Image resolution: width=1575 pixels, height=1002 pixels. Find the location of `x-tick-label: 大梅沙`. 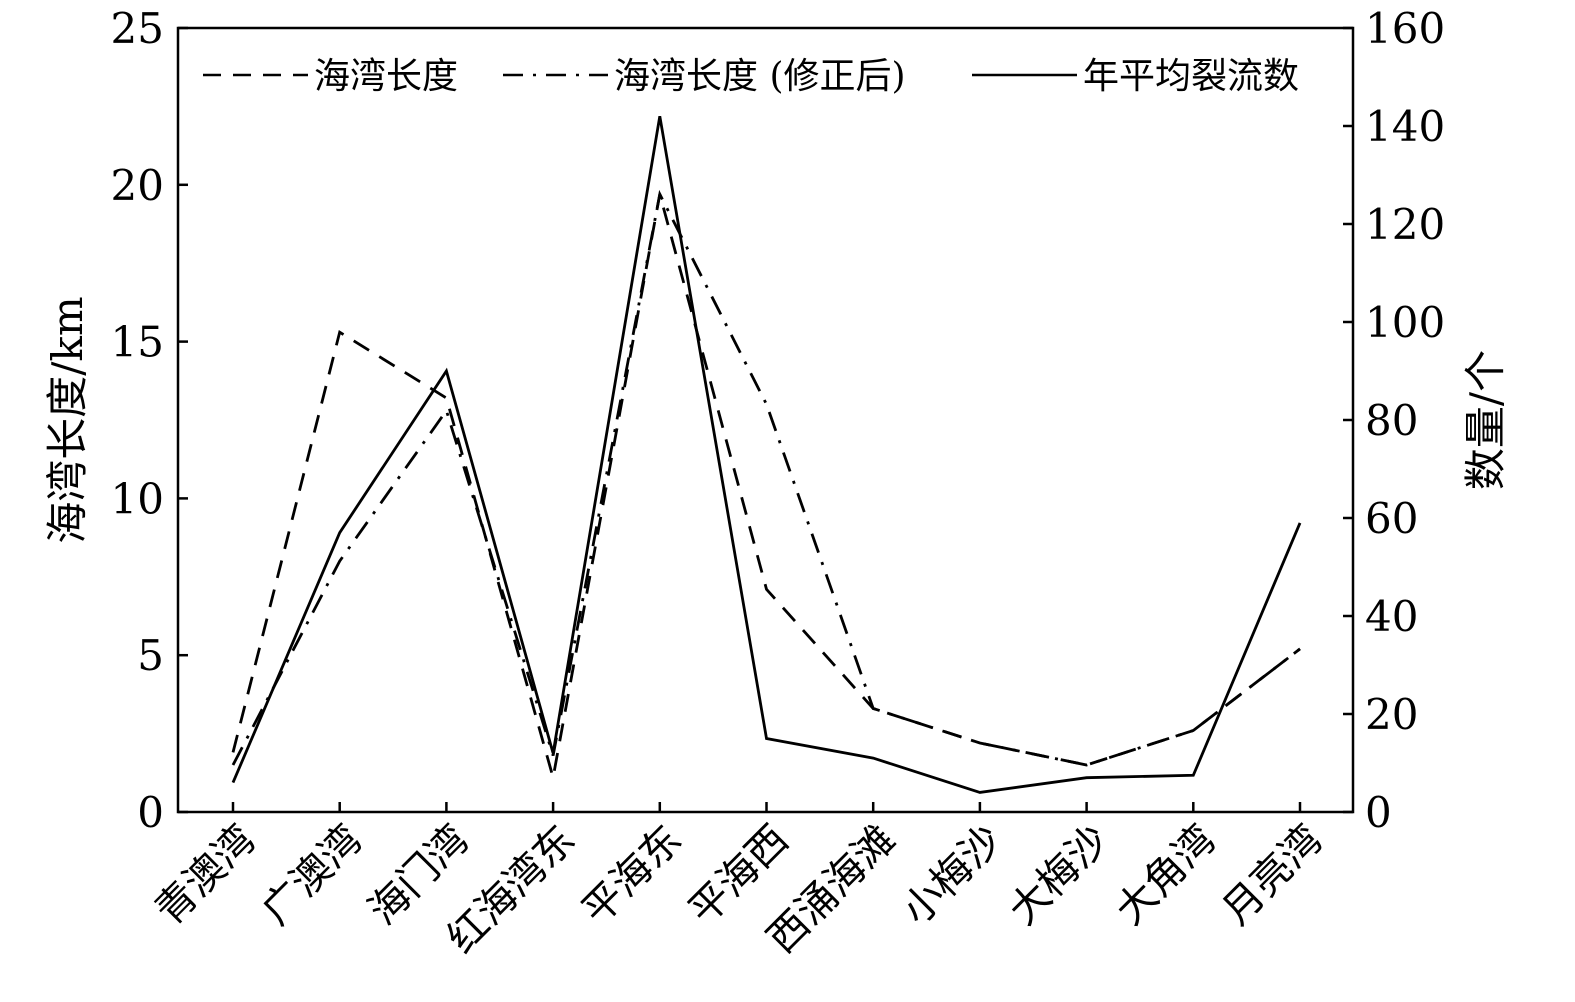

x-tick-label: 大梅沙 is located at coordinates (1058, 875).